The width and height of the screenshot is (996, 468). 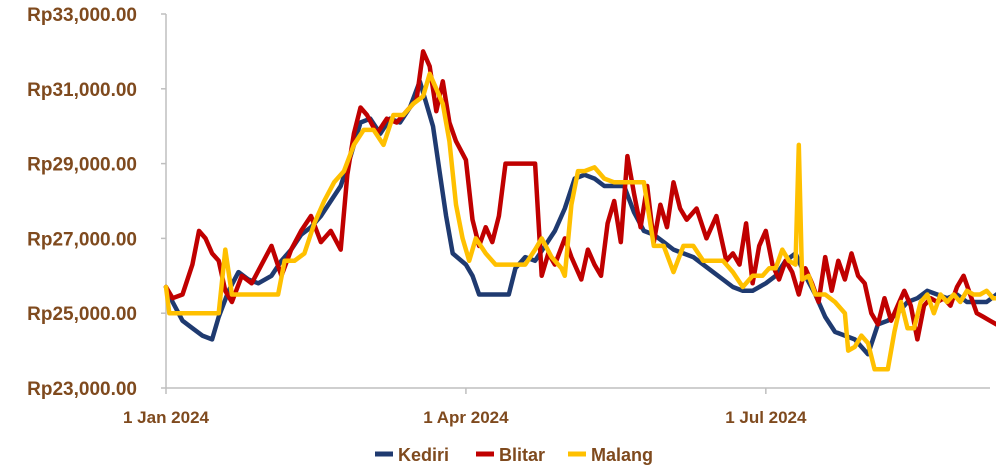 What do you see at coordinates (82, 389) in the screenshot?
I see `y-tick-label: Rp23,000.00` at bounding box center [82, 389].